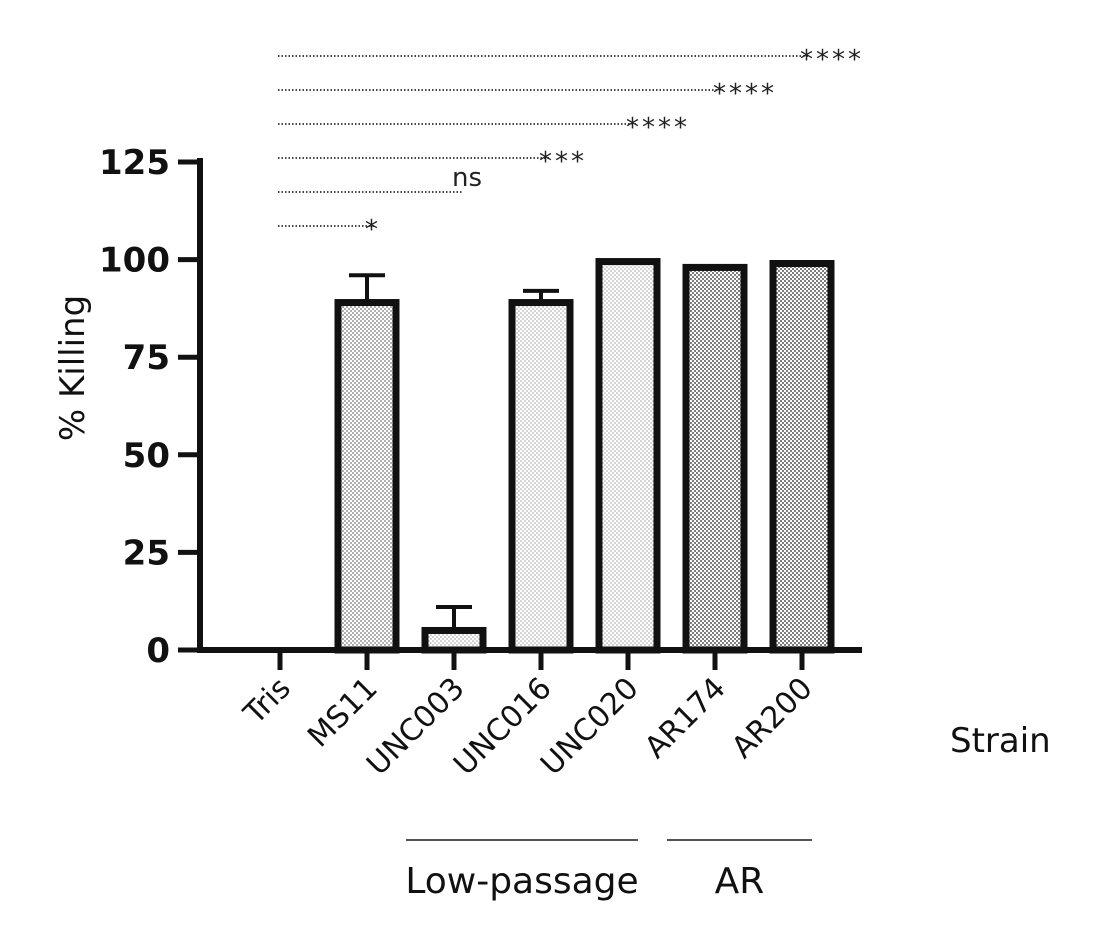  Describe the element at coordinates (563, 162) in the screenshot. I see `significance-label: ***` at that location.